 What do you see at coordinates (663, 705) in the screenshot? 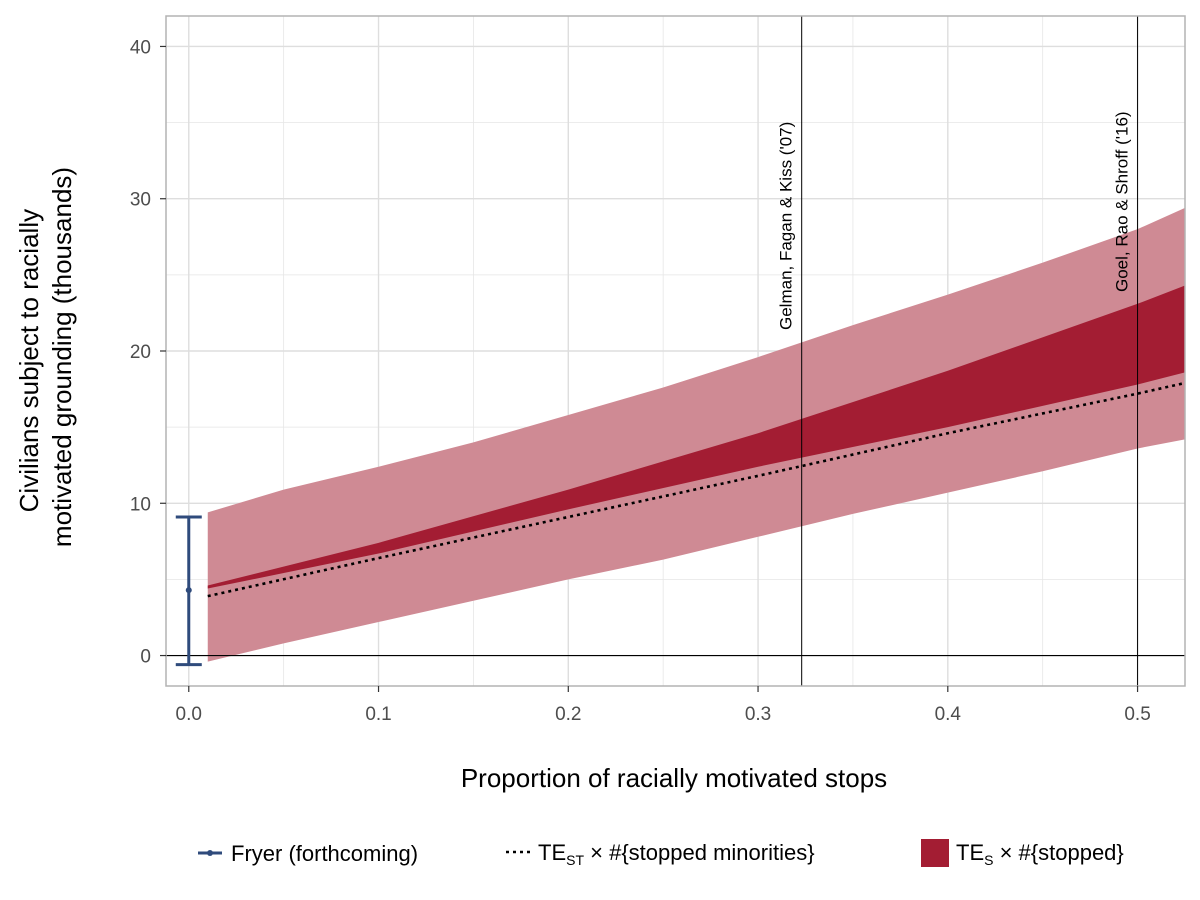
I see `x-axis-ticks: 0.0 0.1 0.2 0.3 0.4 0.5` at bounding box center [663, 705].